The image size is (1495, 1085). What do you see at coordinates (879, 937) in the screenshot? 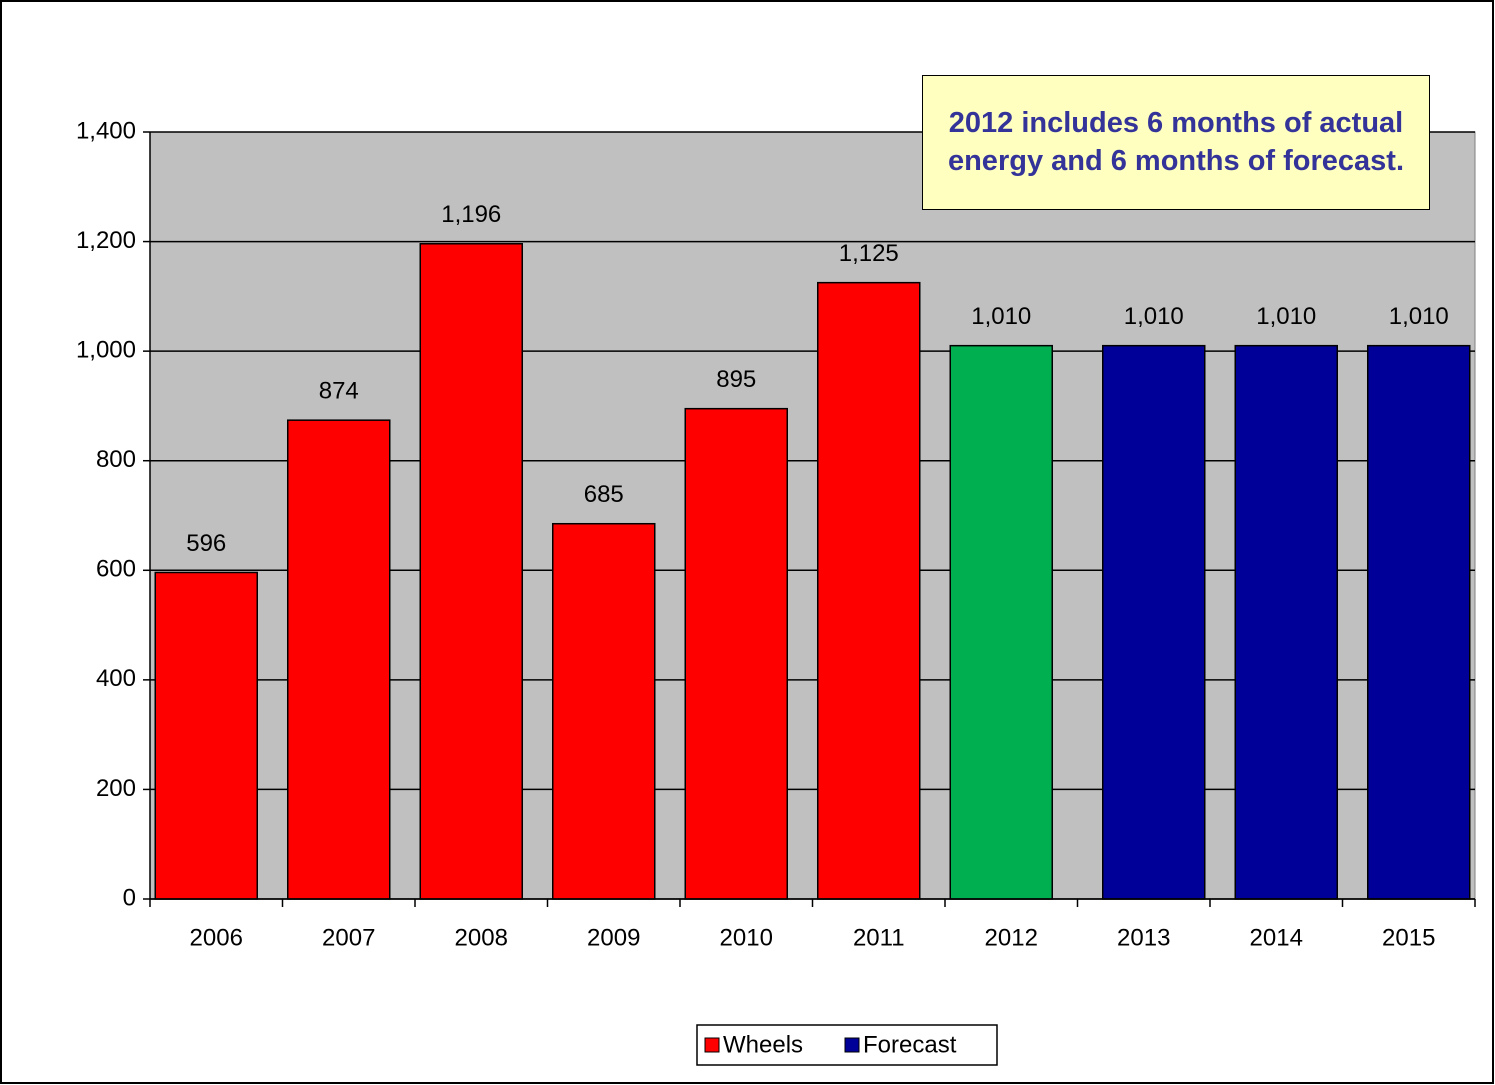
I see `x-tick-label: 2011` at bounding box center [879, 937].